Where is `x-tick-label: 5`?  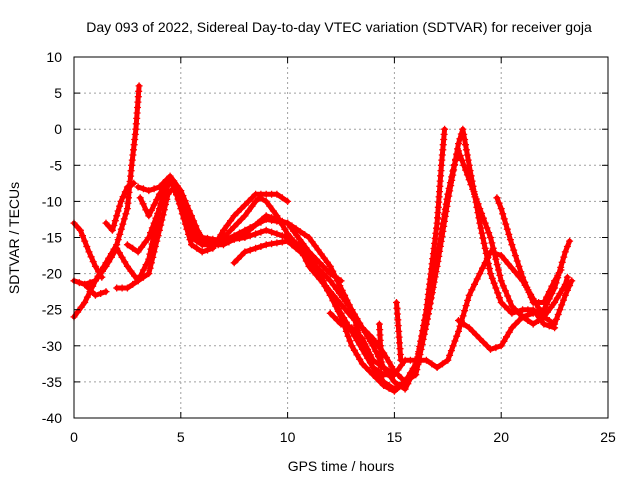 x-tick-label: 5 is located at coordinates (181, 437).